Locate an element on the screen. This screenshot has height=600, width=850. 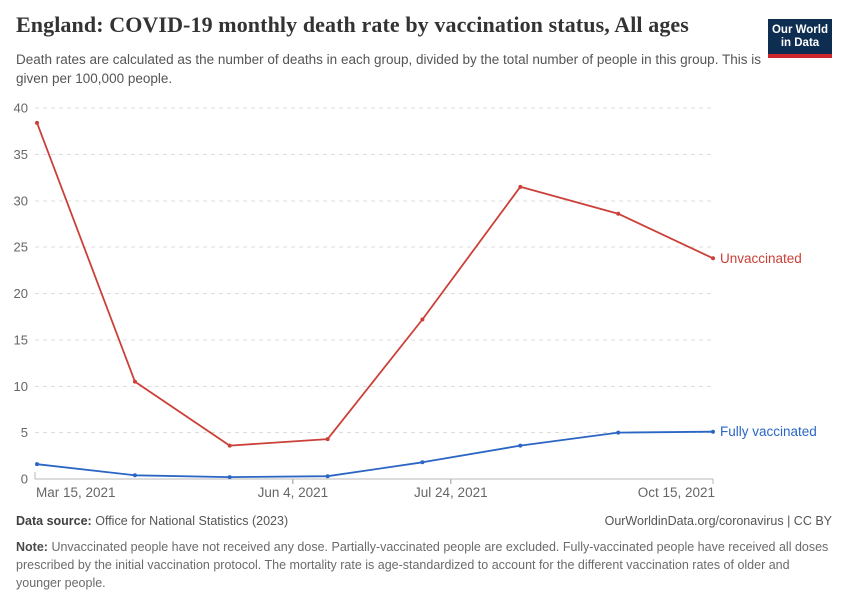
y-tick-label: 40 is located at coordinates (21, 108).